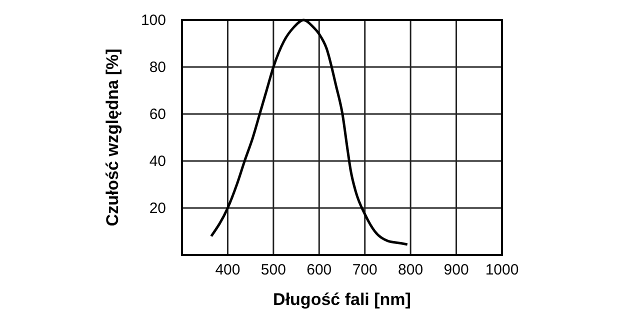  I want to click on x-tick-label: 800, so click(411, 270).